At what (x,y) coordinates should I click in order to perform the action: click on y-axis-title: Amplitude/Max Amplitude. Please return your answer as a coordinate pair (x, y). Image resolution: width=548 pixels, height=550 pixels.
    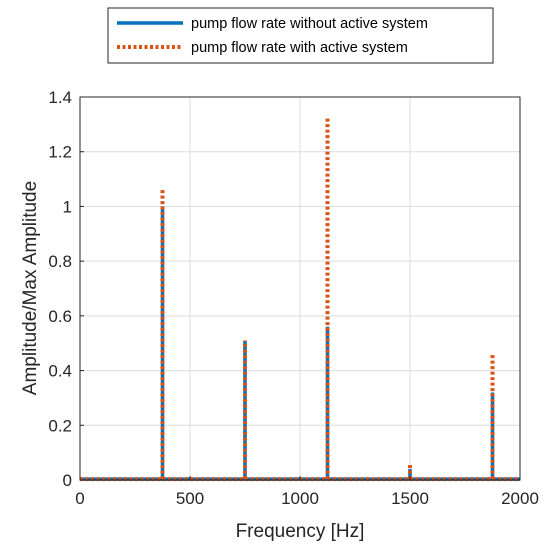
    Looking at the image, I should click on (30, 288).